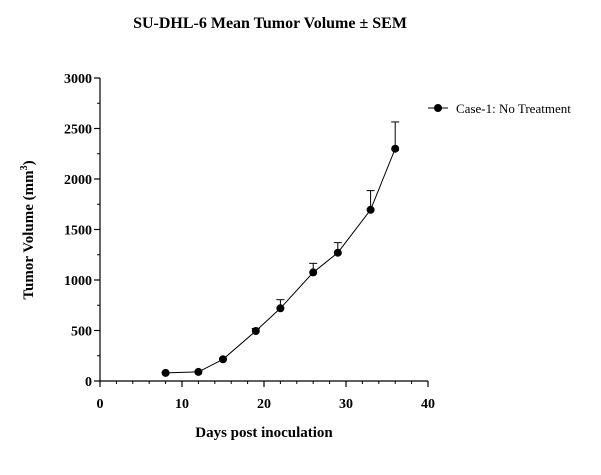 Image resolution: width=601 pixels, height=475 pixels. Describe the element at coordinates (346, 404) in the screenshot. I see `x-tick-label: 30` at that location.